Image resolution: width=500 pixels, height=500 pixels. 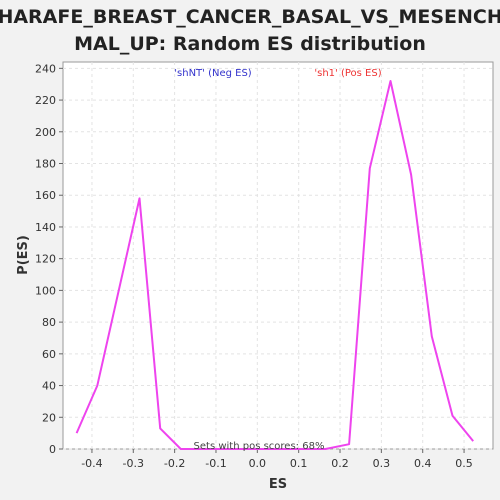 What do you see at coordinates (133, 463) in the screenshot?
I see `x-tick-label: -0.3` at bounding box center [133, 463].